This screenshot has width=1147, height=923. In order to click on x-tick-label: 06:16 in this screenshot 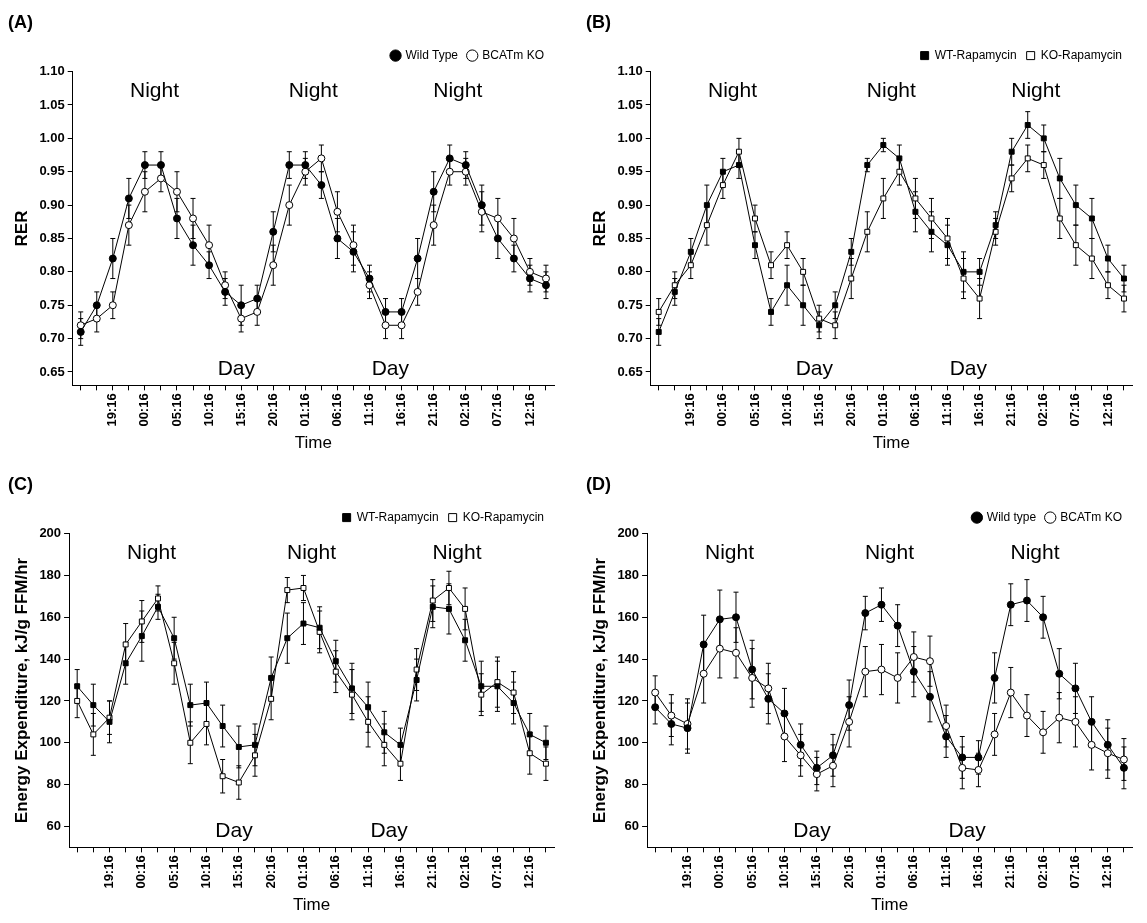, I will do `click(913, 872)`.